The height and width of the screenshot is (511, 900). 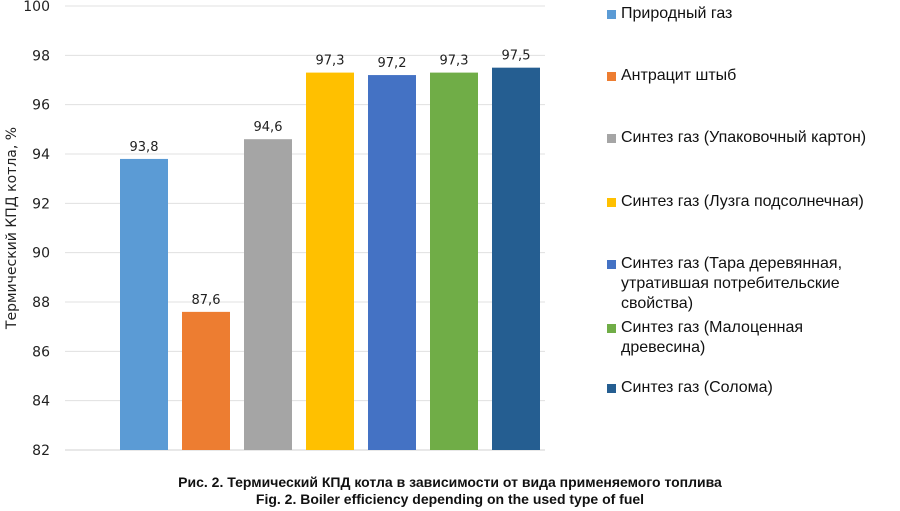 I want to click on y-tick-label: 94, so click(x=41, y=155).